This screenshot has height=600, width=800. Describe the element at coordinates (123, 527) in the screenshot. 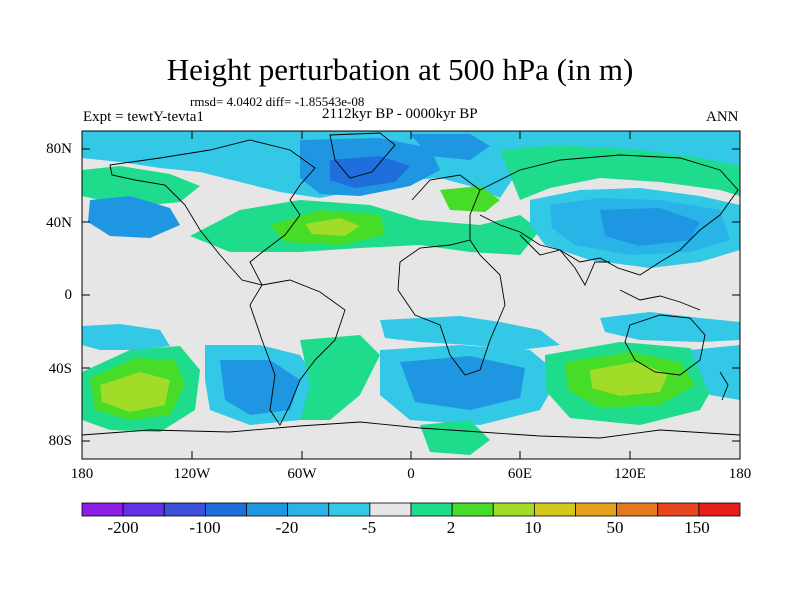

I see `colorbar-label: -200` at that location.